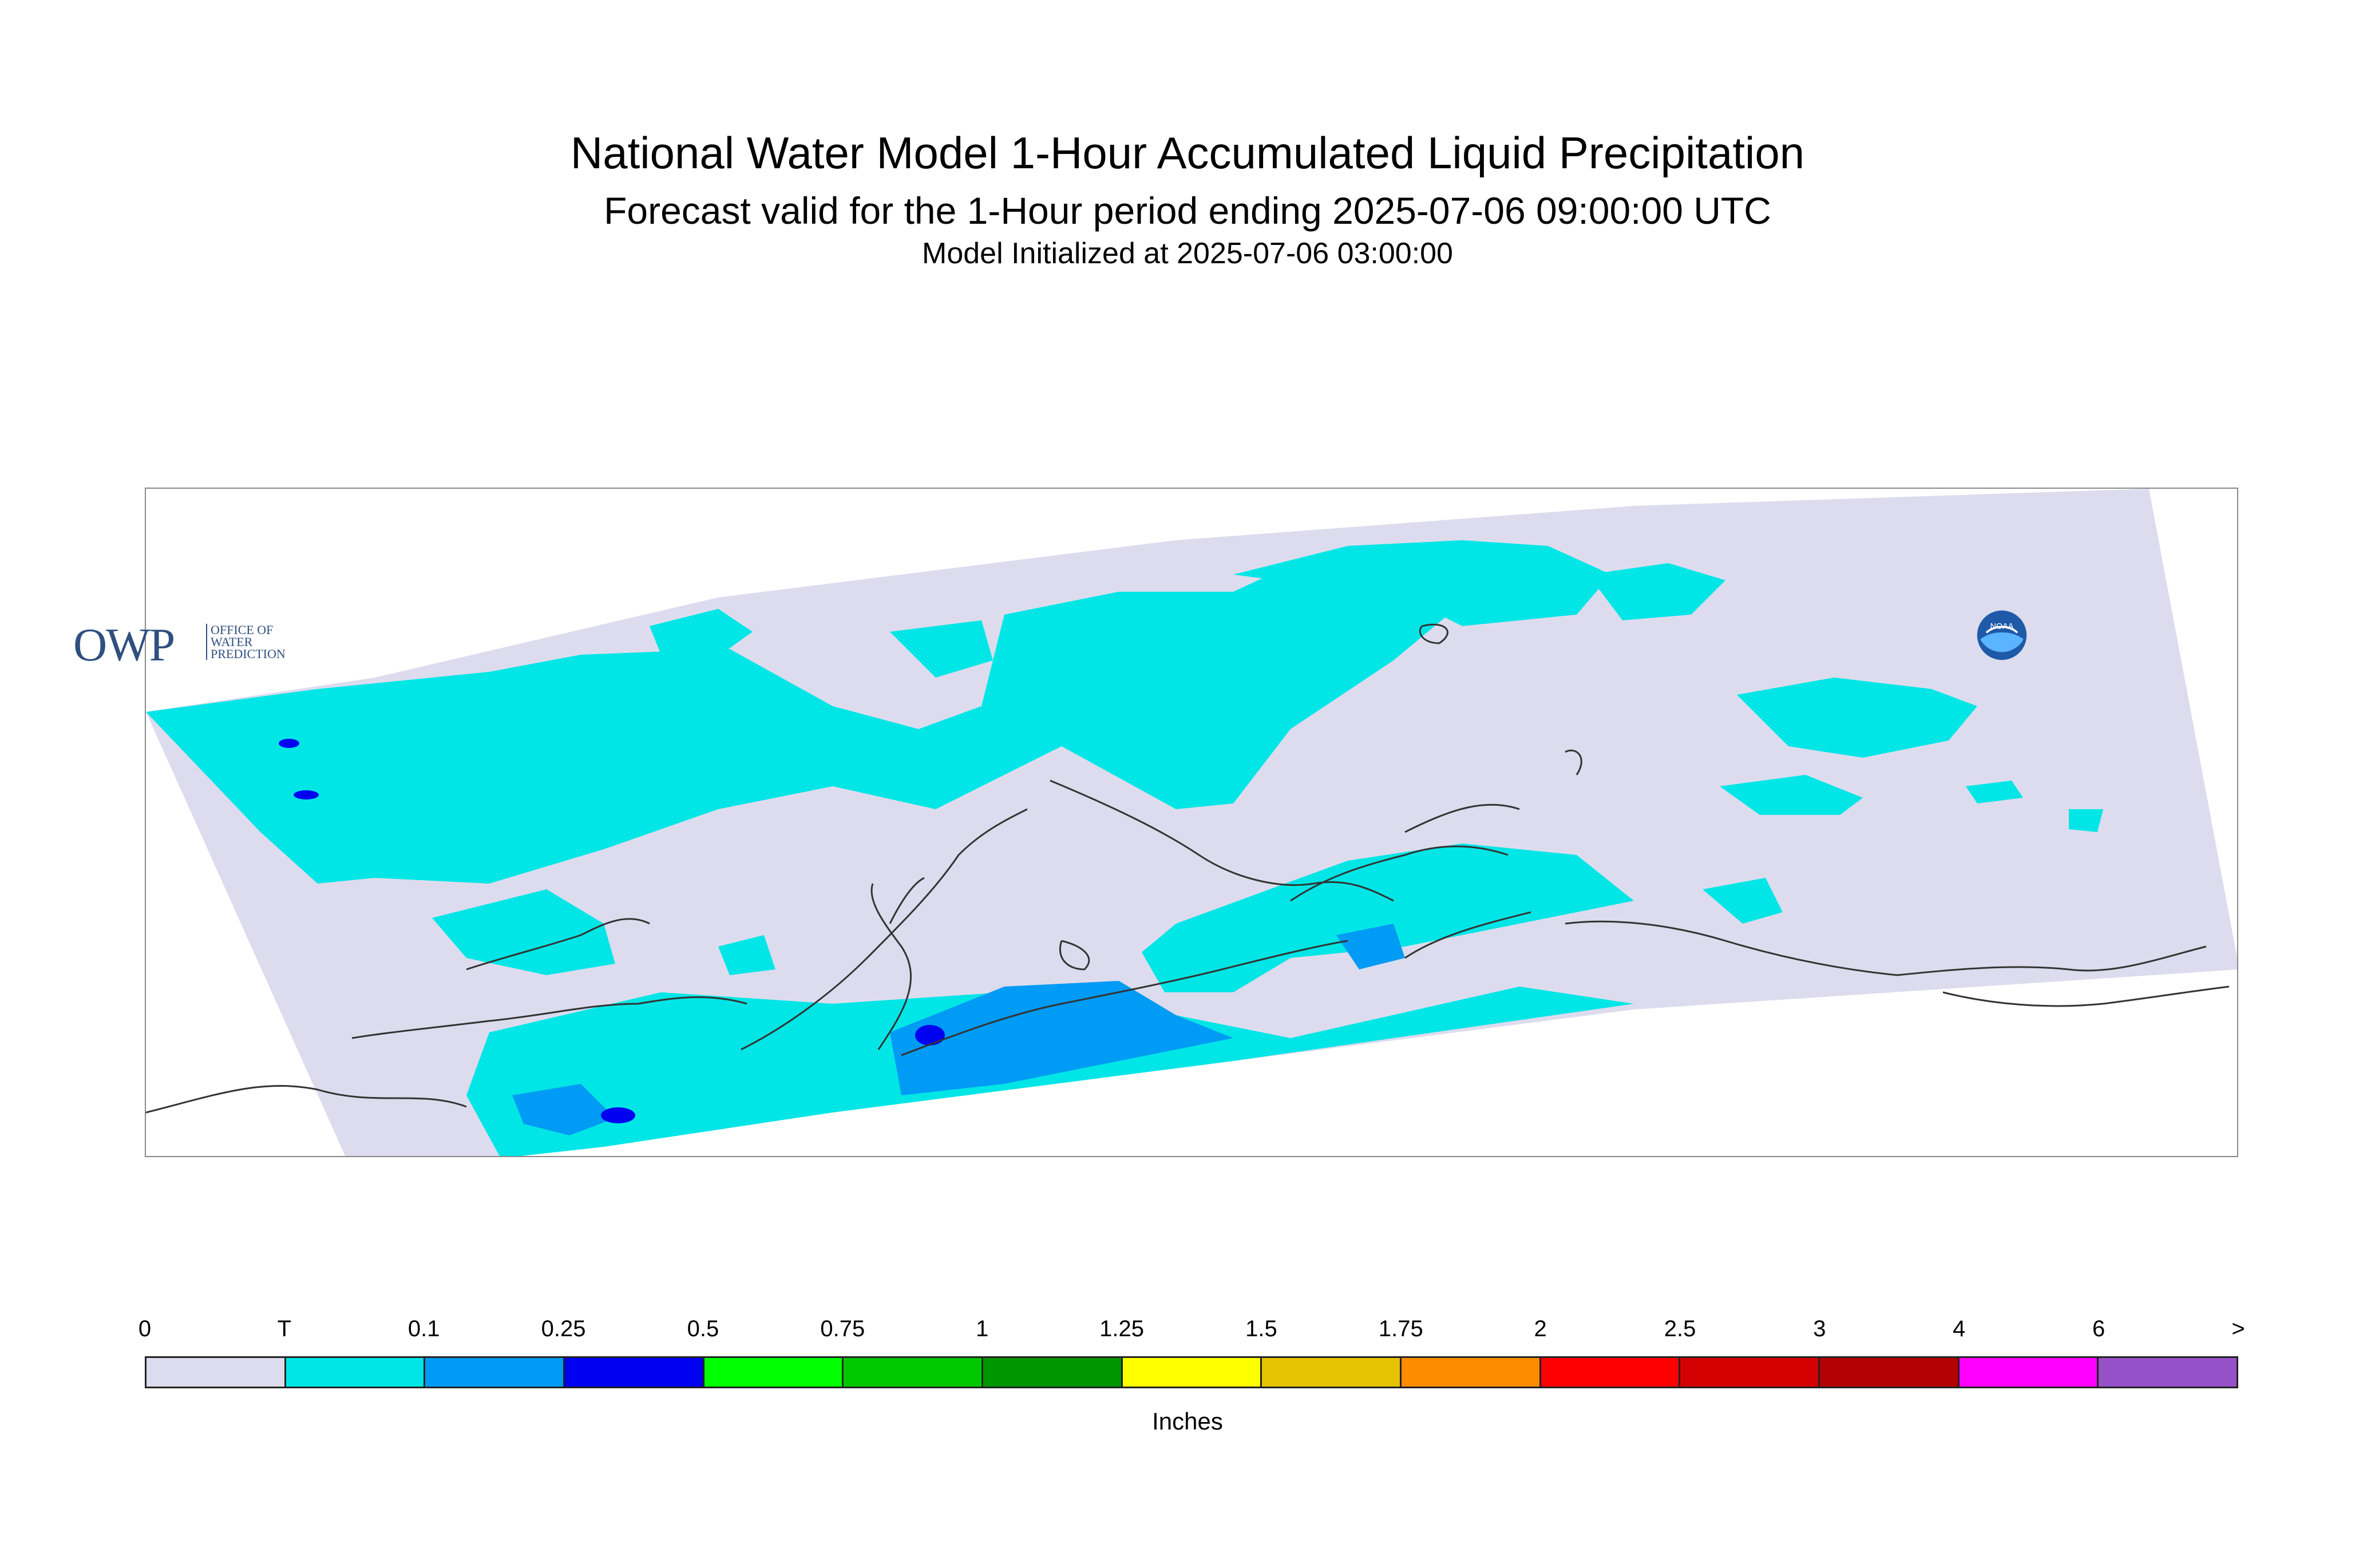 Image resolution: width=2375 pixels, height=1568 pixels. I want to click on legend-tick-label: T, so click(284, 1328).